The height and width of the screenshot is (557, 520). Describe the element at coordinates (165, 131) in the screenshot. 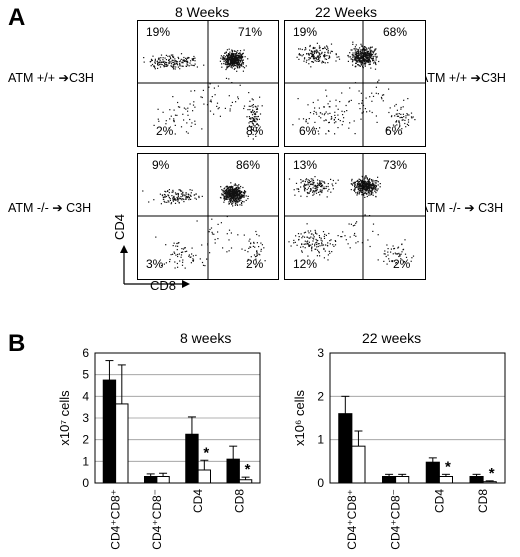

I see `quadrant-ll: 2%` at that location.